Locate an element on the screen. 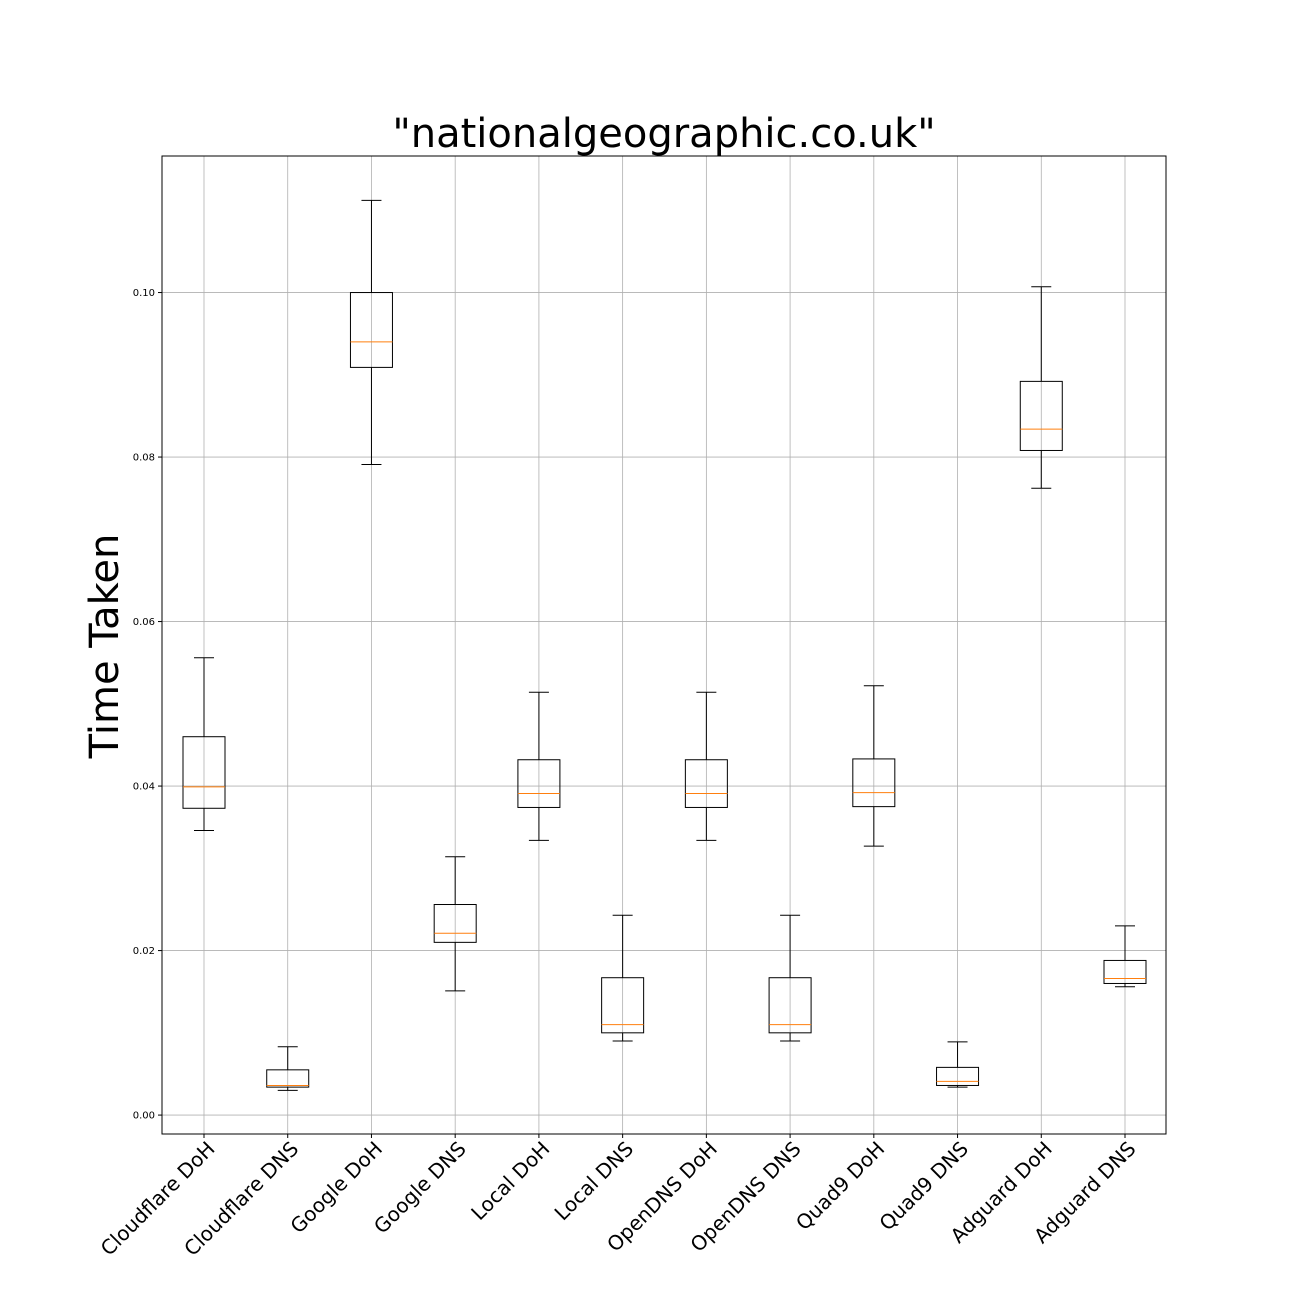  chart-title: "nationalgeographic.co.uk" is located at coordinates (663, 134).